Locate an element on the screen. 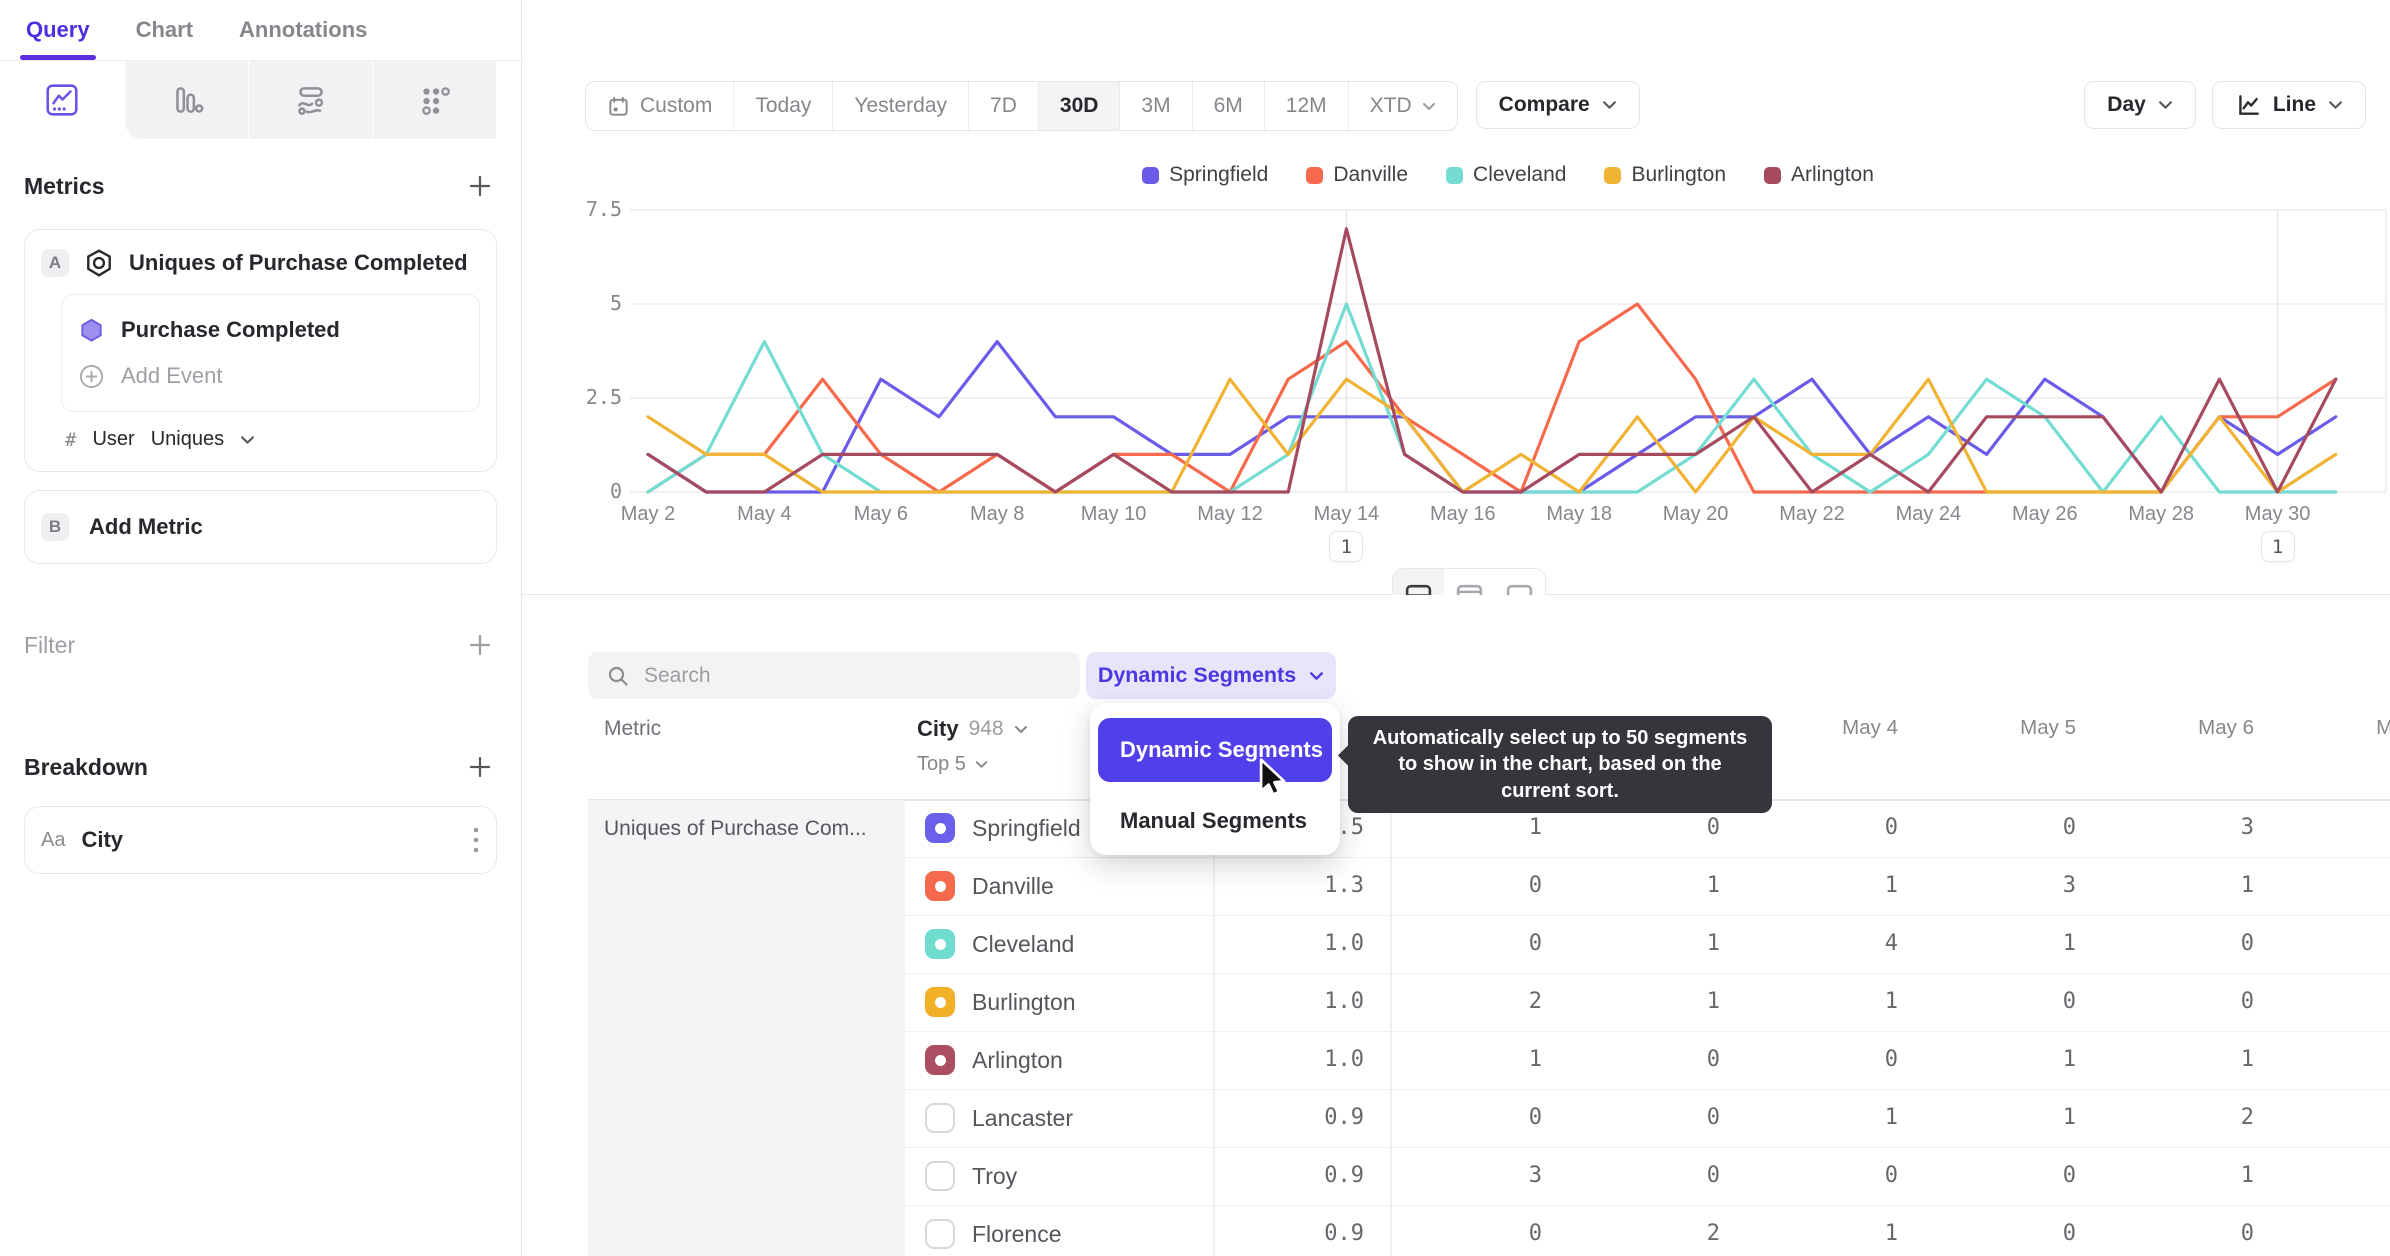 Image resolution: width=2390 pixels, height=1256 pixels. series-line-danville is located at coordinates (1492, 398).